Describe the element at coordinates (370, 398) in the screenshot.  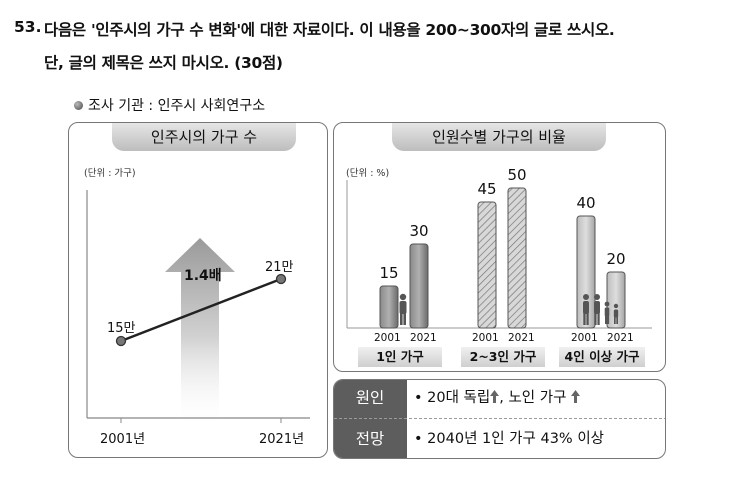
I see `cause-header: 원인` at that location.